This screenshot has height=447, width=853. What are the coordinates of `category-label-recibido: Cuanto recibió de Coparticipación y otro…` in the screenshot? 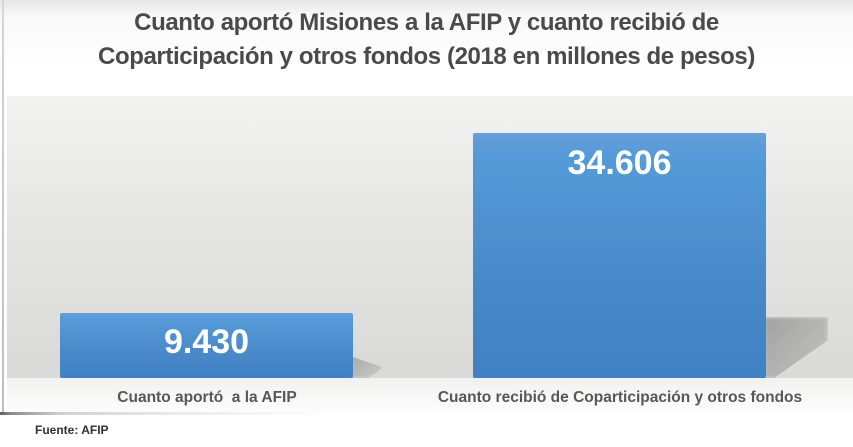 It's located at (620, 397).